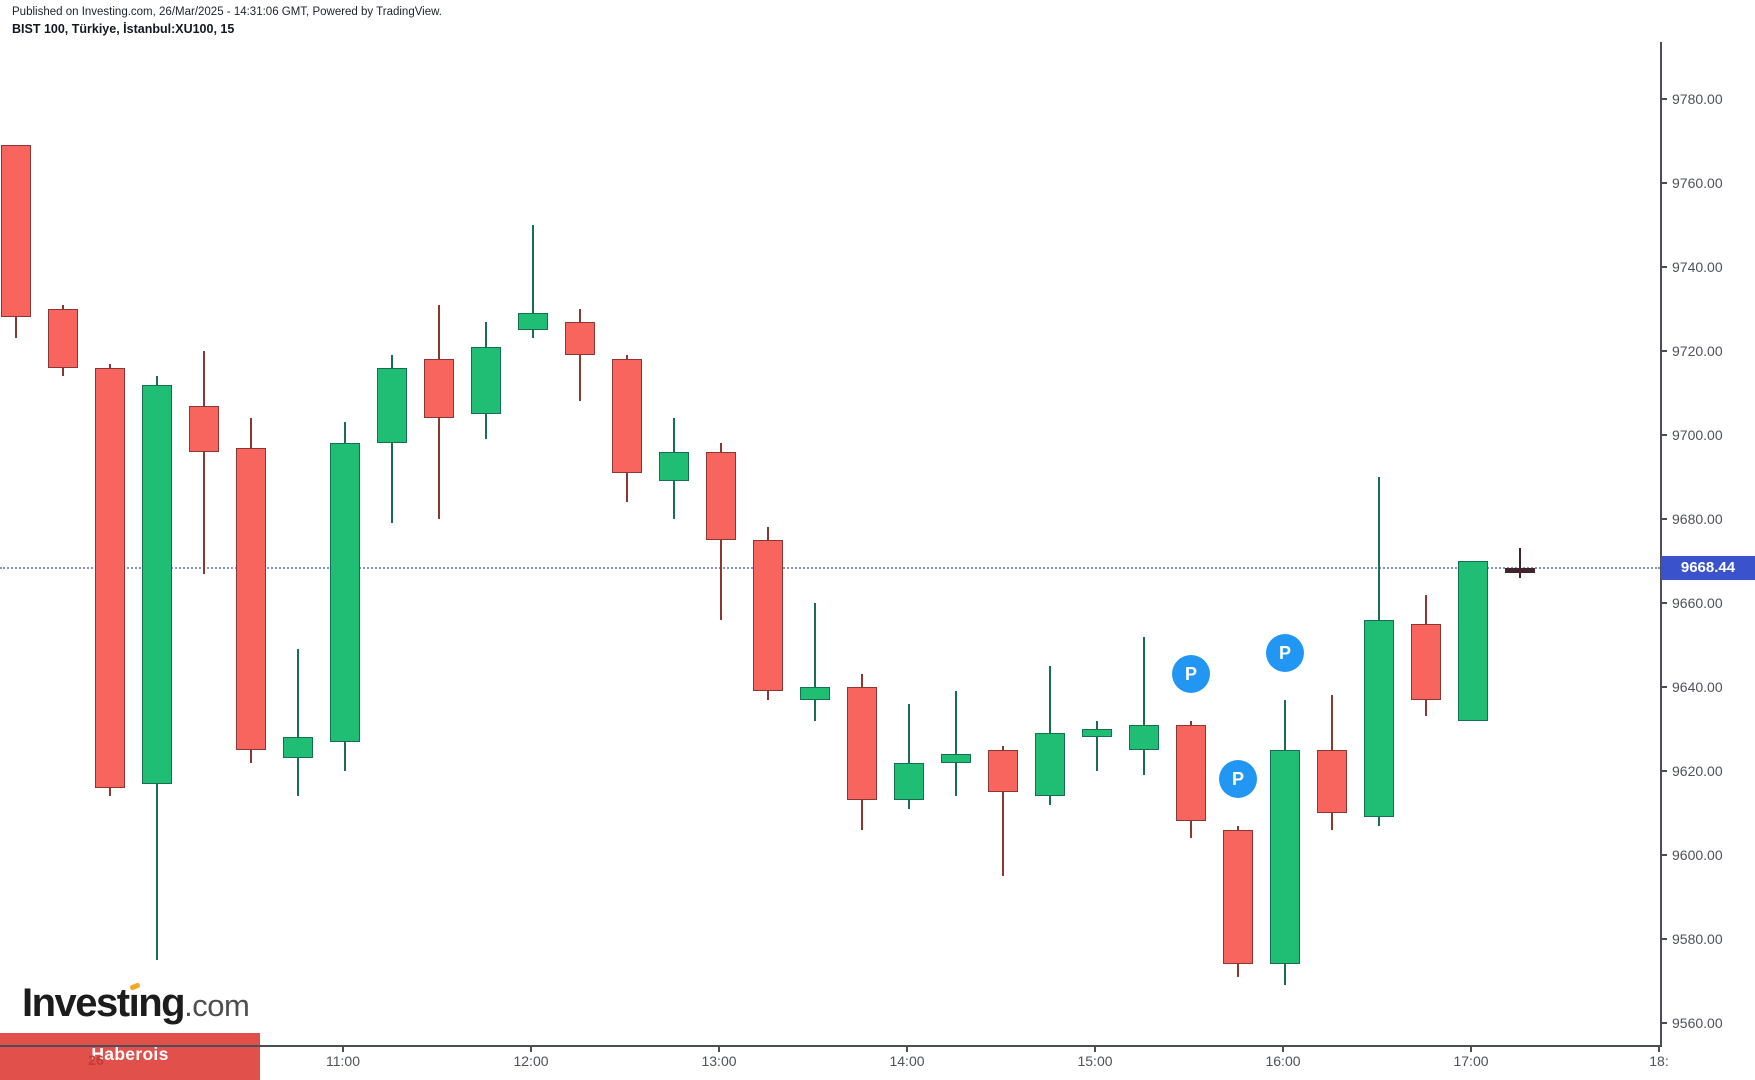 This screenshot has width=1755, height=1080. Describe the element at coordinates (1697, 99) in the screenshot. I see `y-axis-label: 9780.00` at that location.